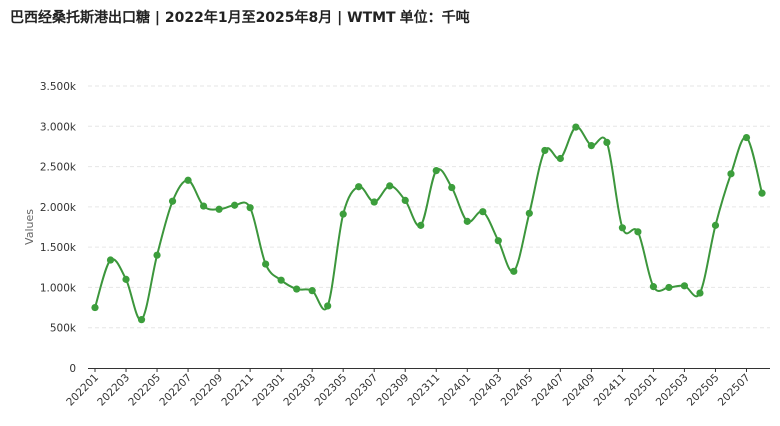 This screenshot has height=426, width=780. Describe the element at coordinates (330, 390) in the screenshot. I see `x-tick-label: 202305` at that location.